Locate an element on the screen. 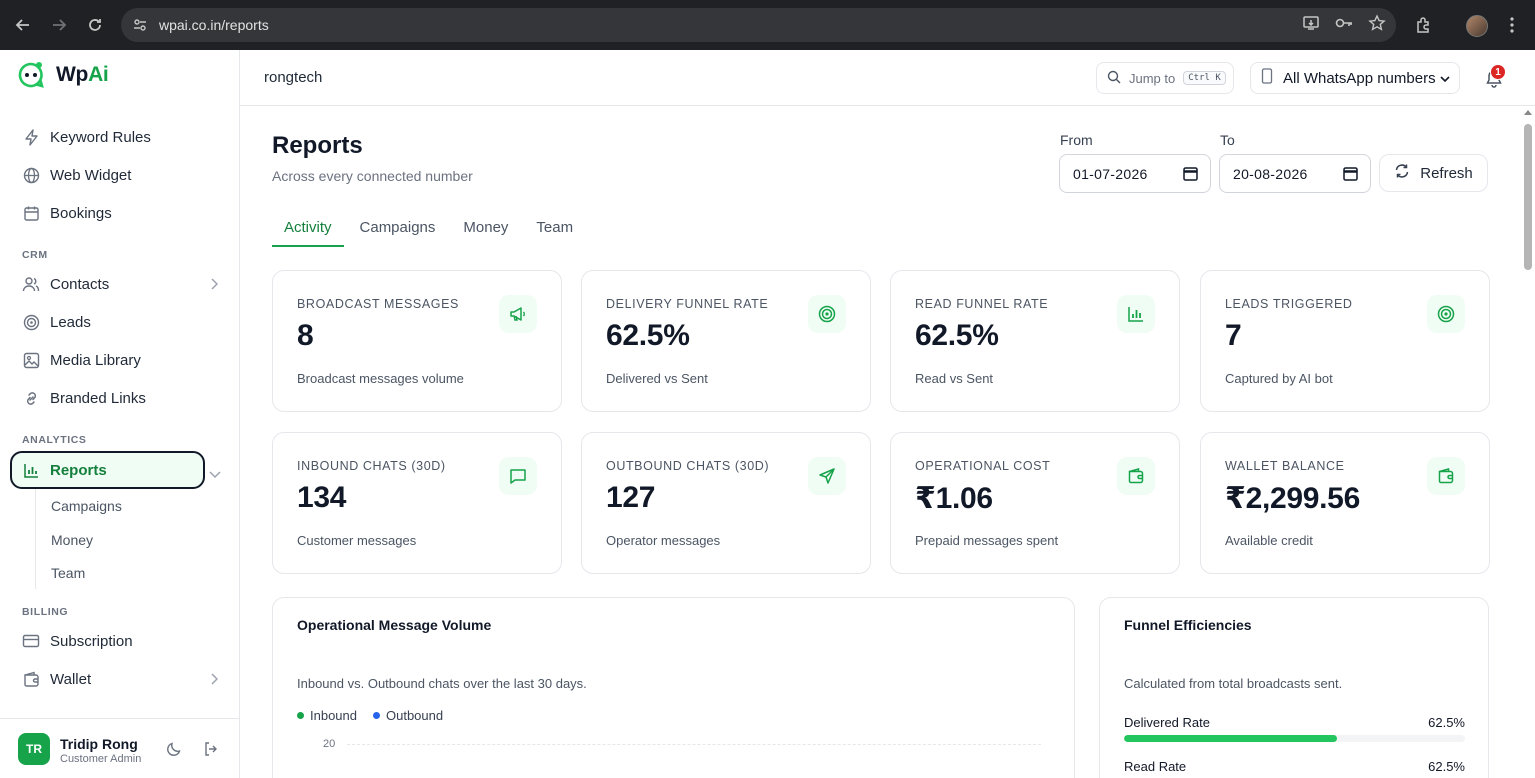 This screenshot has height=778, width=1535. tab-campaigns: Campaigns is located at coordinates (397, 227).